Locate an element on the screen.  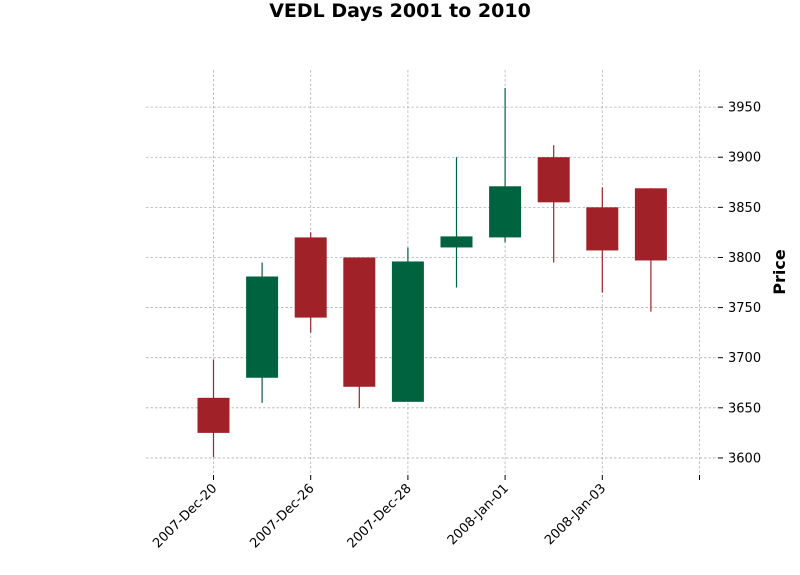
y-tick-label: 3600 is located at coordinates (744, 458).